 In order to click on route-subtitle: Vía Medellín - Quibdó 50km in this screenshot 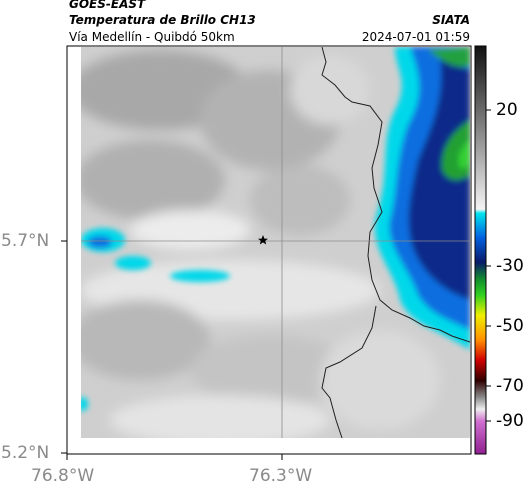, I will do `click(152, 37)`.